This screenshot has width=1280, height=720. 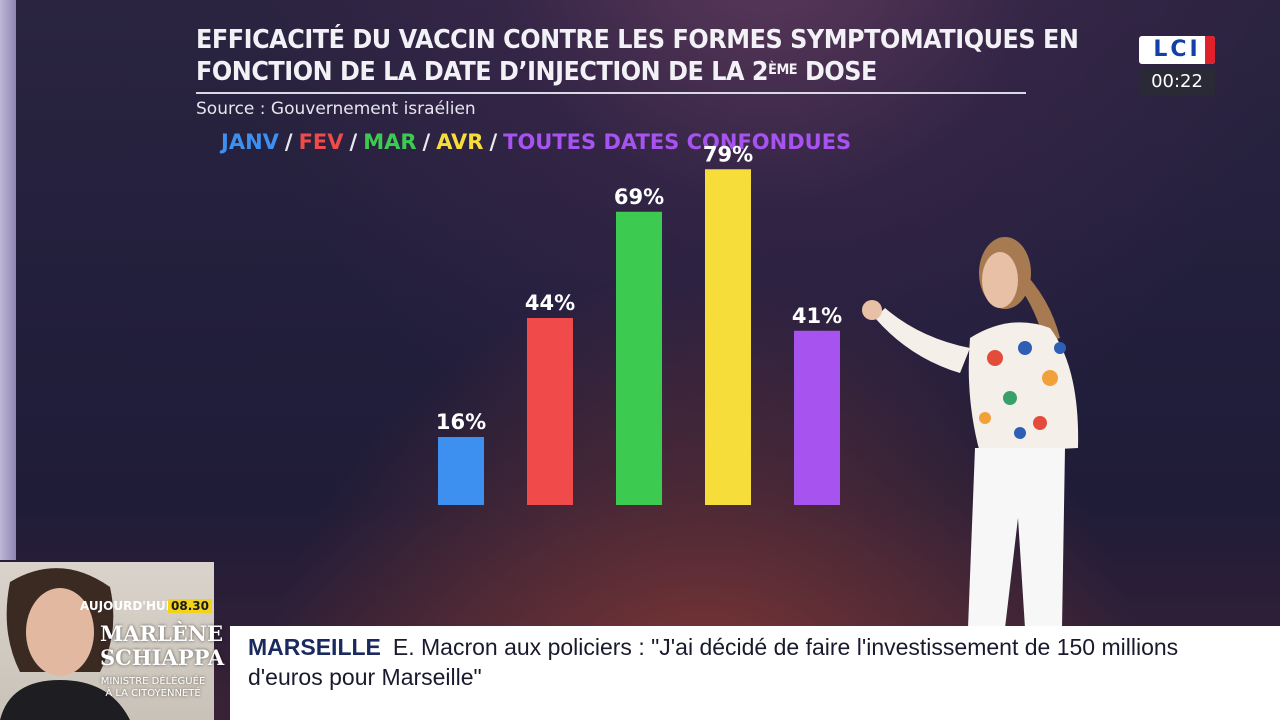 What do you see at coordinates (482, 72) in the screenshot?
I see `chart-title-line-2-prefix: FONCTION DE LA DATE D’INJECTION DE LA 2` at bounding box center [482, 72].